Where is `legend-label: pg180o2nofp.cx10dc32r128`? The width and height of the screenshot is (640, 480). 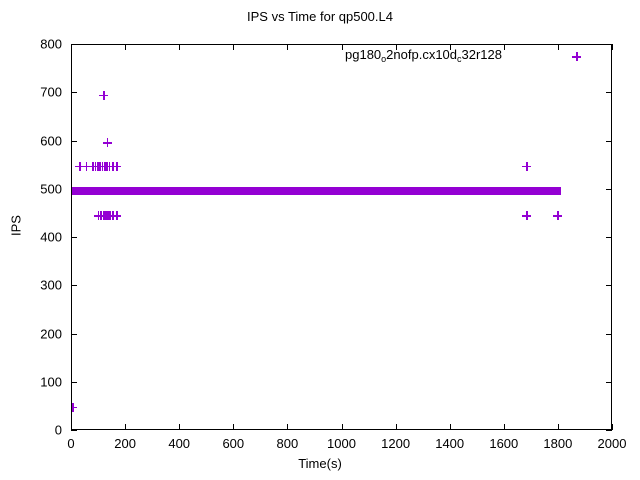
legend-label: pg180o2nofp.cx10dc32r128 is located at coordinates (423, 55).